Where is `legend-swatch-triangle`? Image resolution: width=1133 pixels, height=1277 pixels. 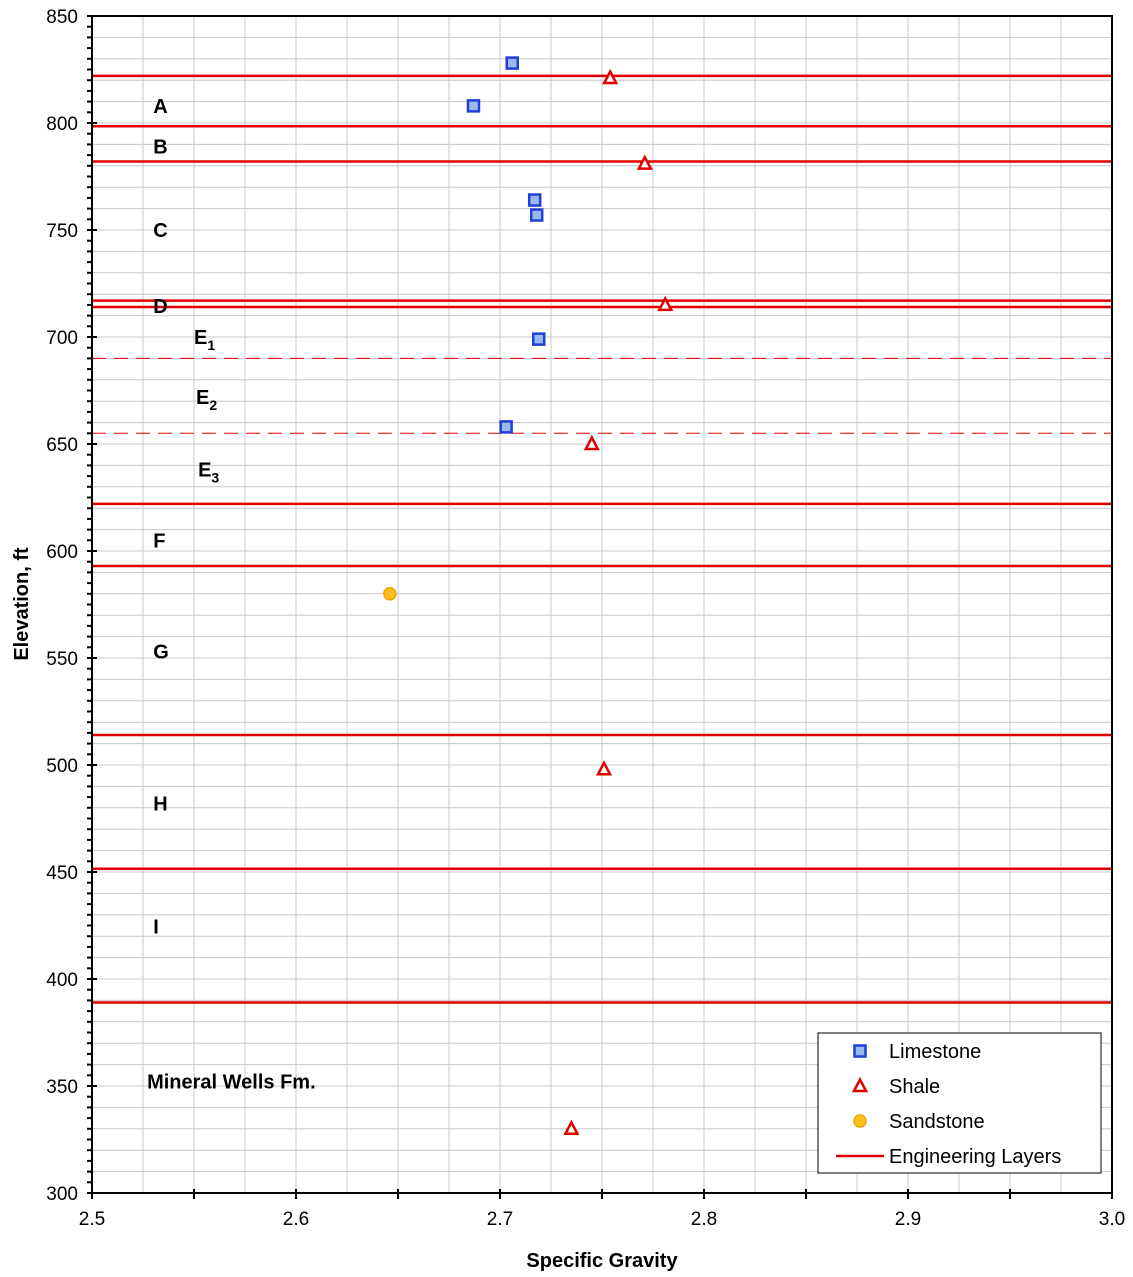 legend-swatch-triangle is located at coordinates (860, 1084).